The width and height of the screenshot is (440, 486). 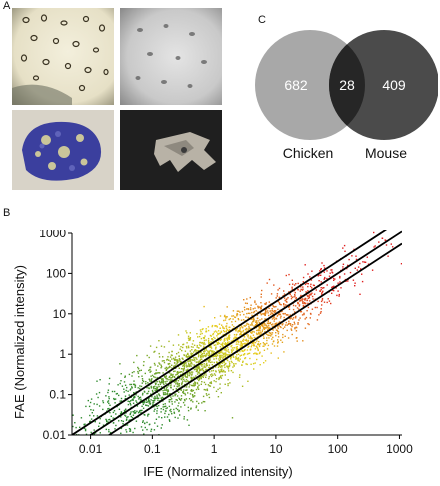 I want to click on micrograph-bottom-left, so click(x=63, y=150).